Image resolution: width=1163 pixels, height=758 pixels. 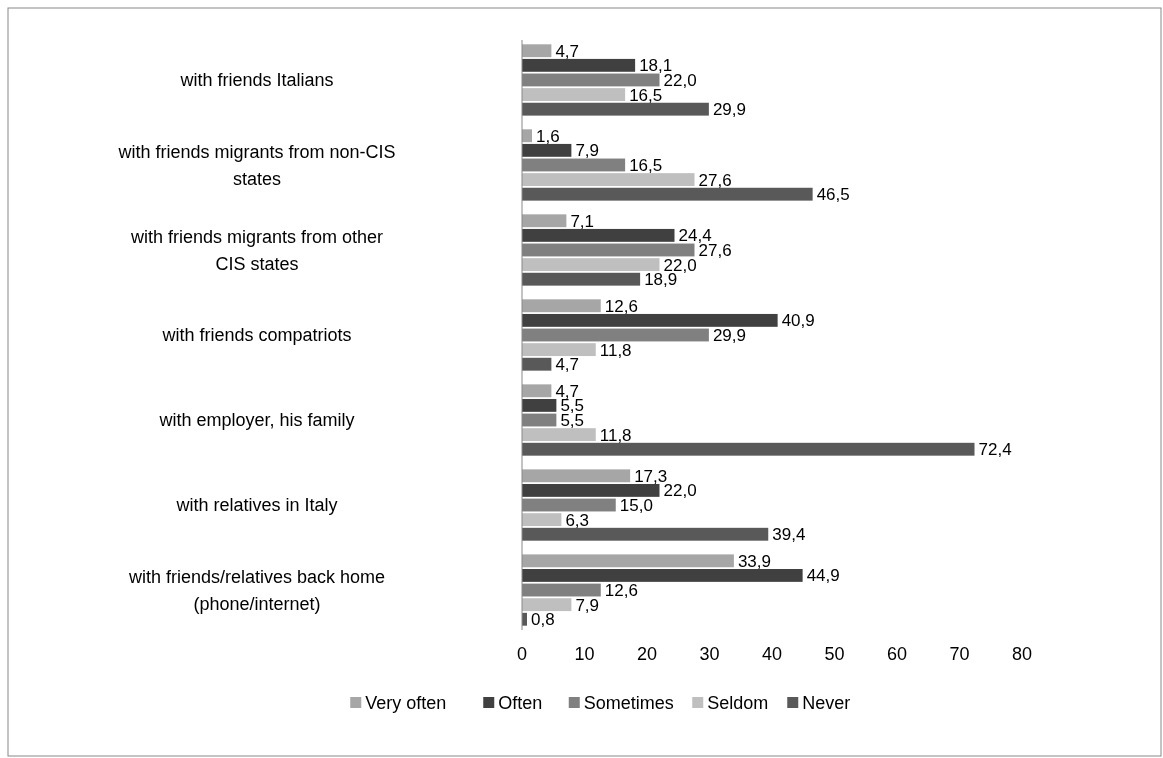 I want to click on data-label: 72,4, so click(x=995, y=450).